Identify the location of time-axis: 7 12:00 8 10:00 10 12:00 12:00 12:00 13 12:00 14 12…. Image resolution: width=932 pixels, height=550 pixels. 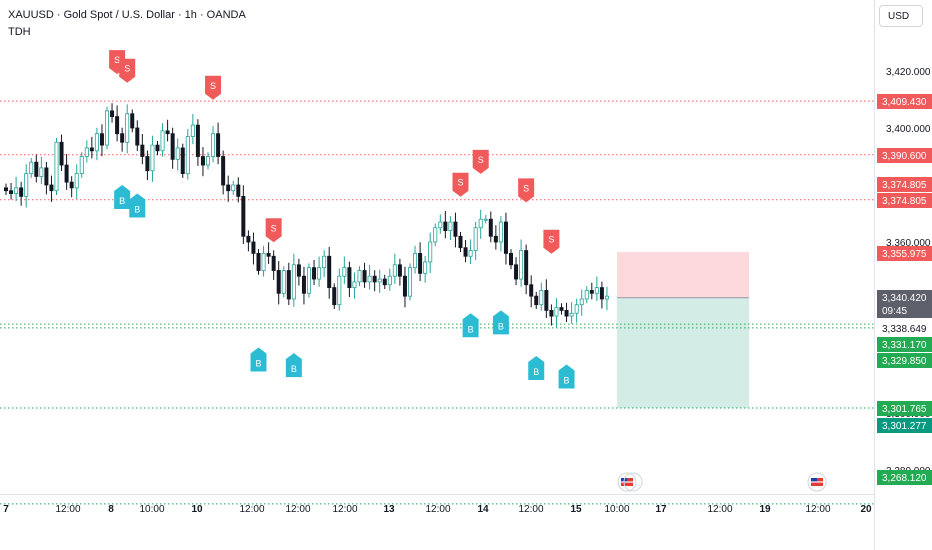
(437, 509).